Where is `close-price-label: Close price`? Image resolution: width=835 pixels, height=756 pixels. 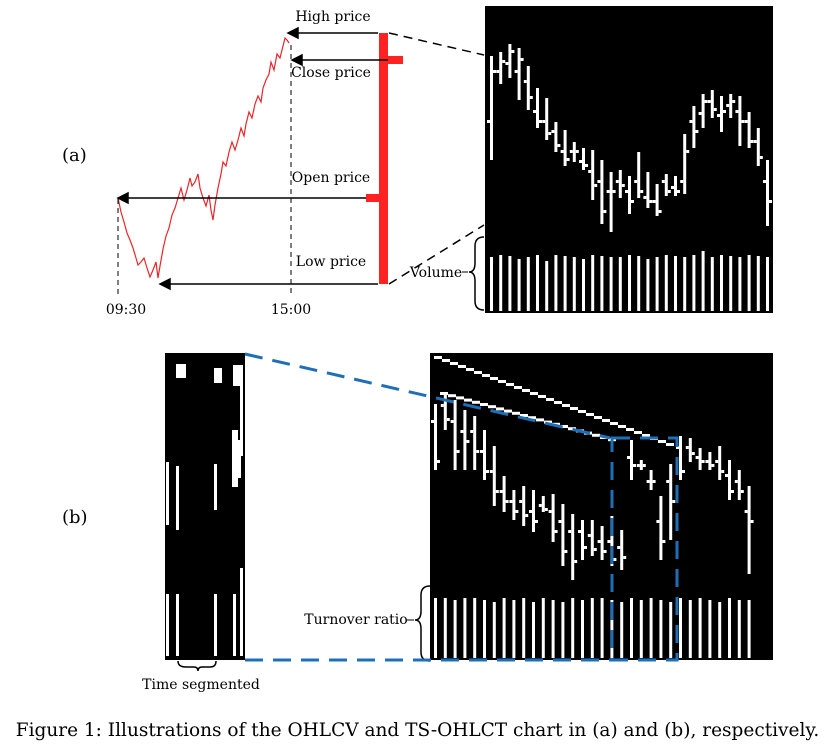 close-price-label: Close price is located at coordinates (331, 73).